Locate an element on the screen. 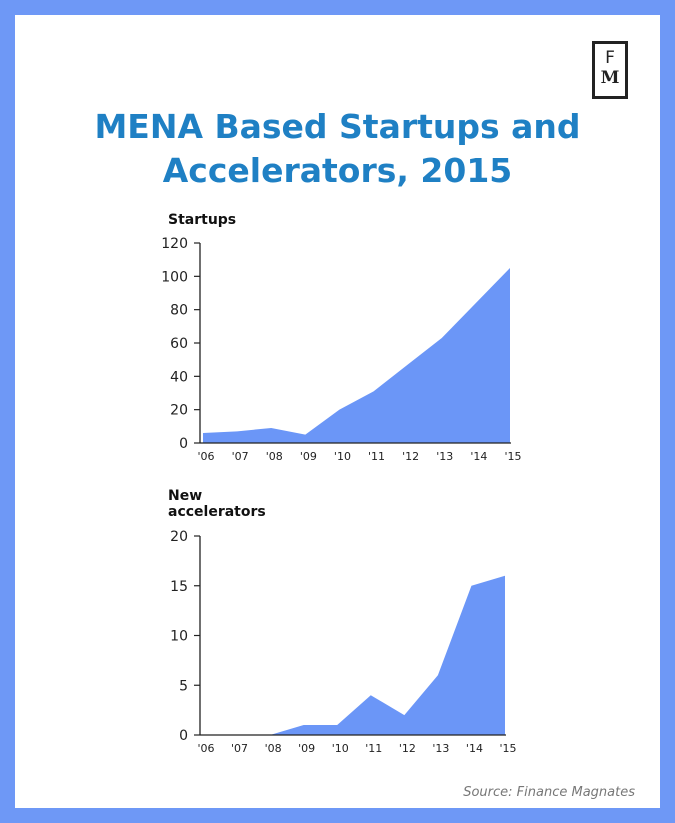 The image size is (675, 823). y-axis-title: New is located at coordinates (185, 496).